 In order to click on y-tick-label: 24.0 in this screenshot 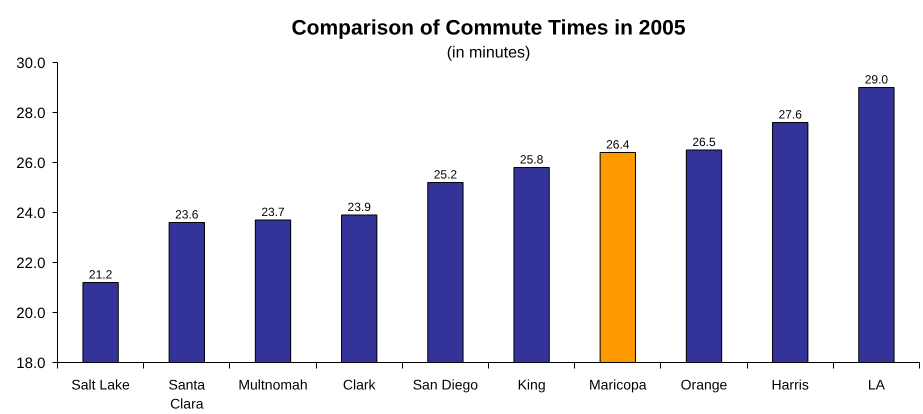, I will do `click(31, 213)`.